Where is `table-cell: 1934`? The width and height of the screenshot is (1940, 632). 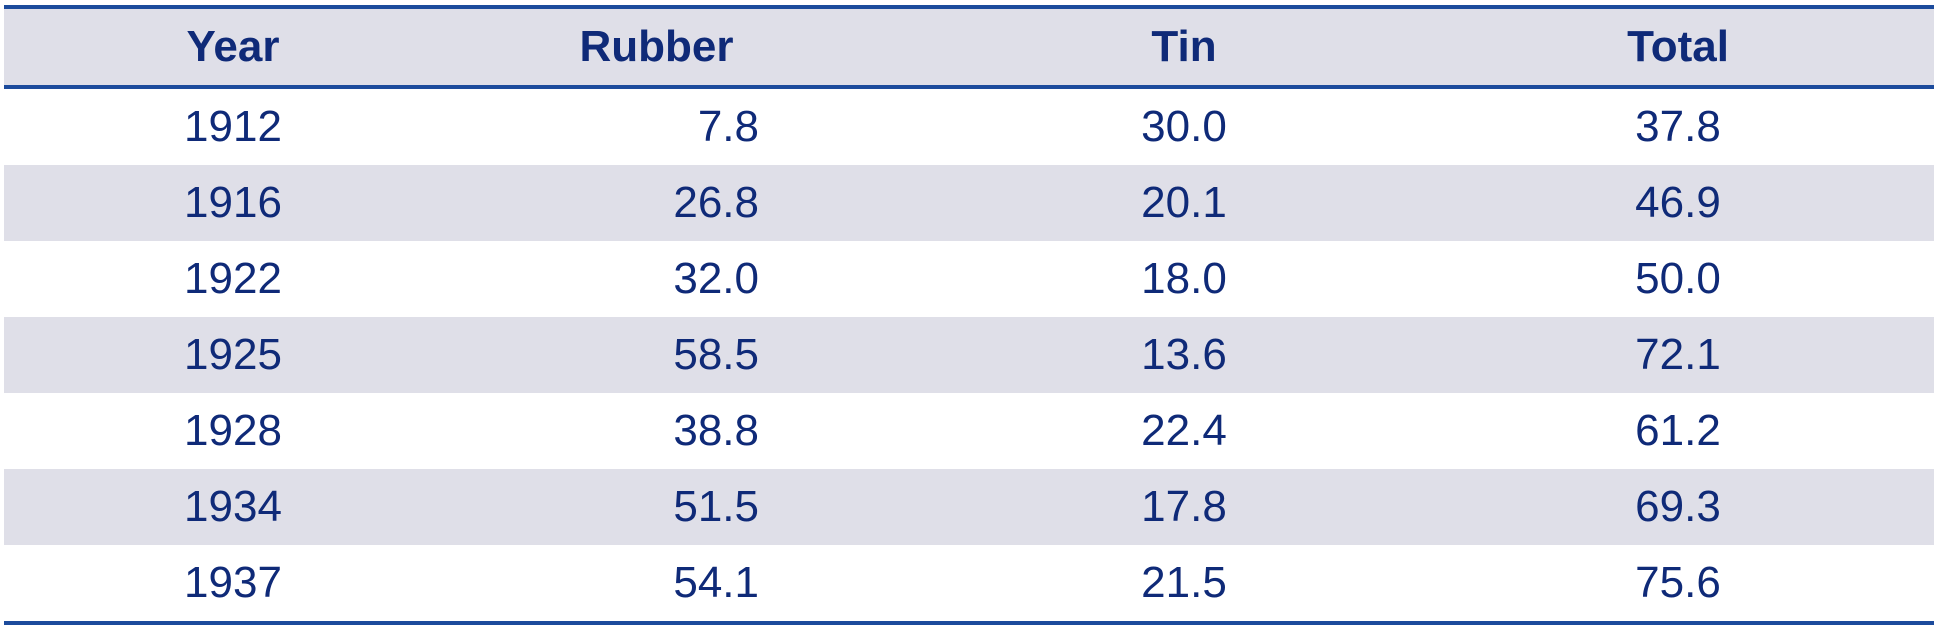
table-cell: 1934 is located at coordinates (233, 506).